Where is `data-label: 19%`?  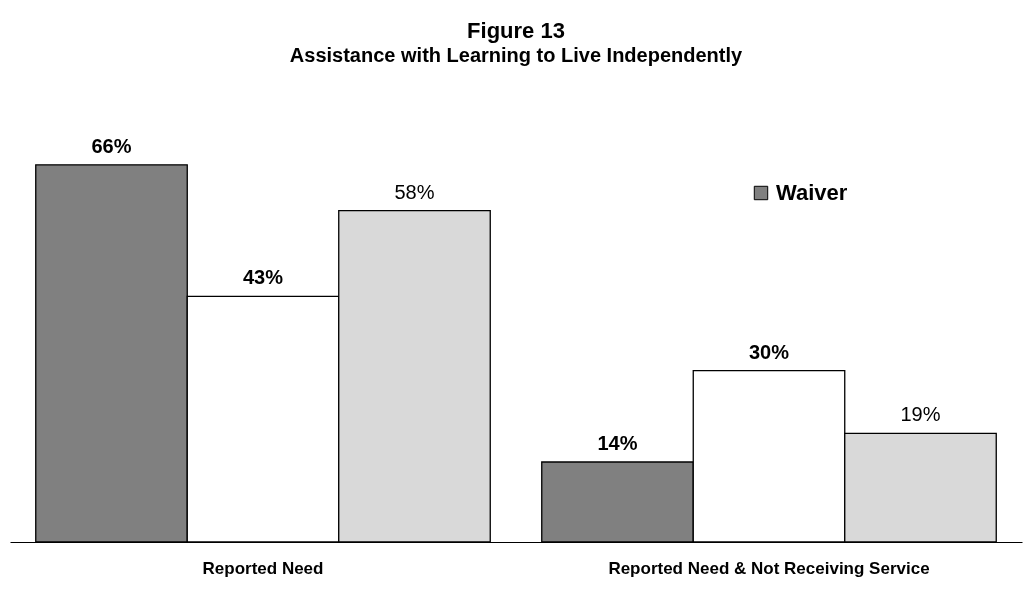
data-label: 19% is located at coordinates (920, 414).